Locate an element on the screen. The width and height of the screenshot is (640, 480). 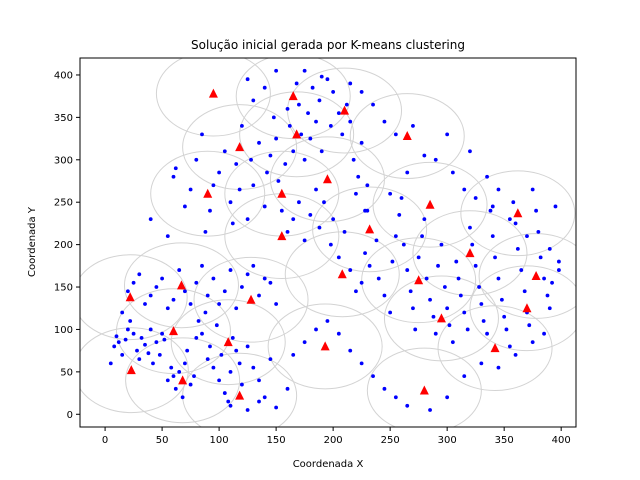
y-tick-label: 400 is located at coordinates (63, 75).